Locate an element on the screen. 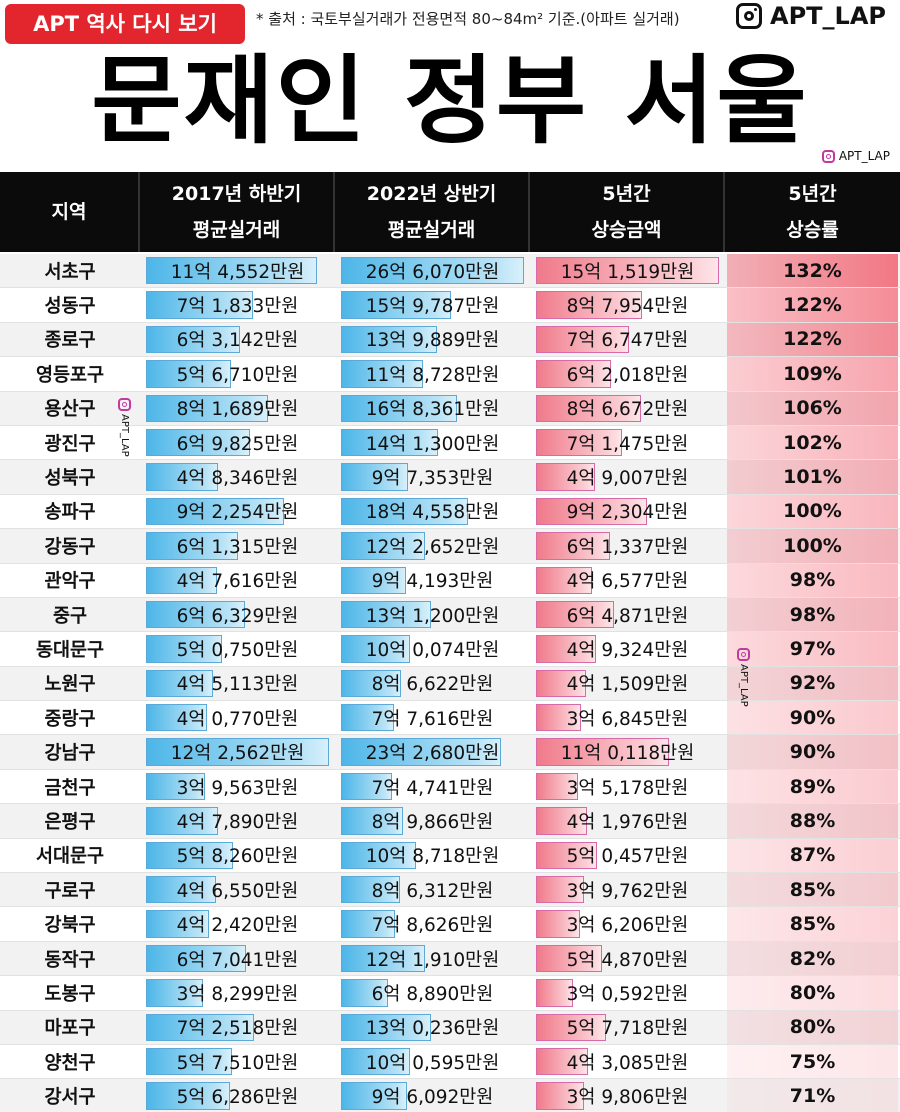  rate-cell: 87% is located at coordinates (812, 855).